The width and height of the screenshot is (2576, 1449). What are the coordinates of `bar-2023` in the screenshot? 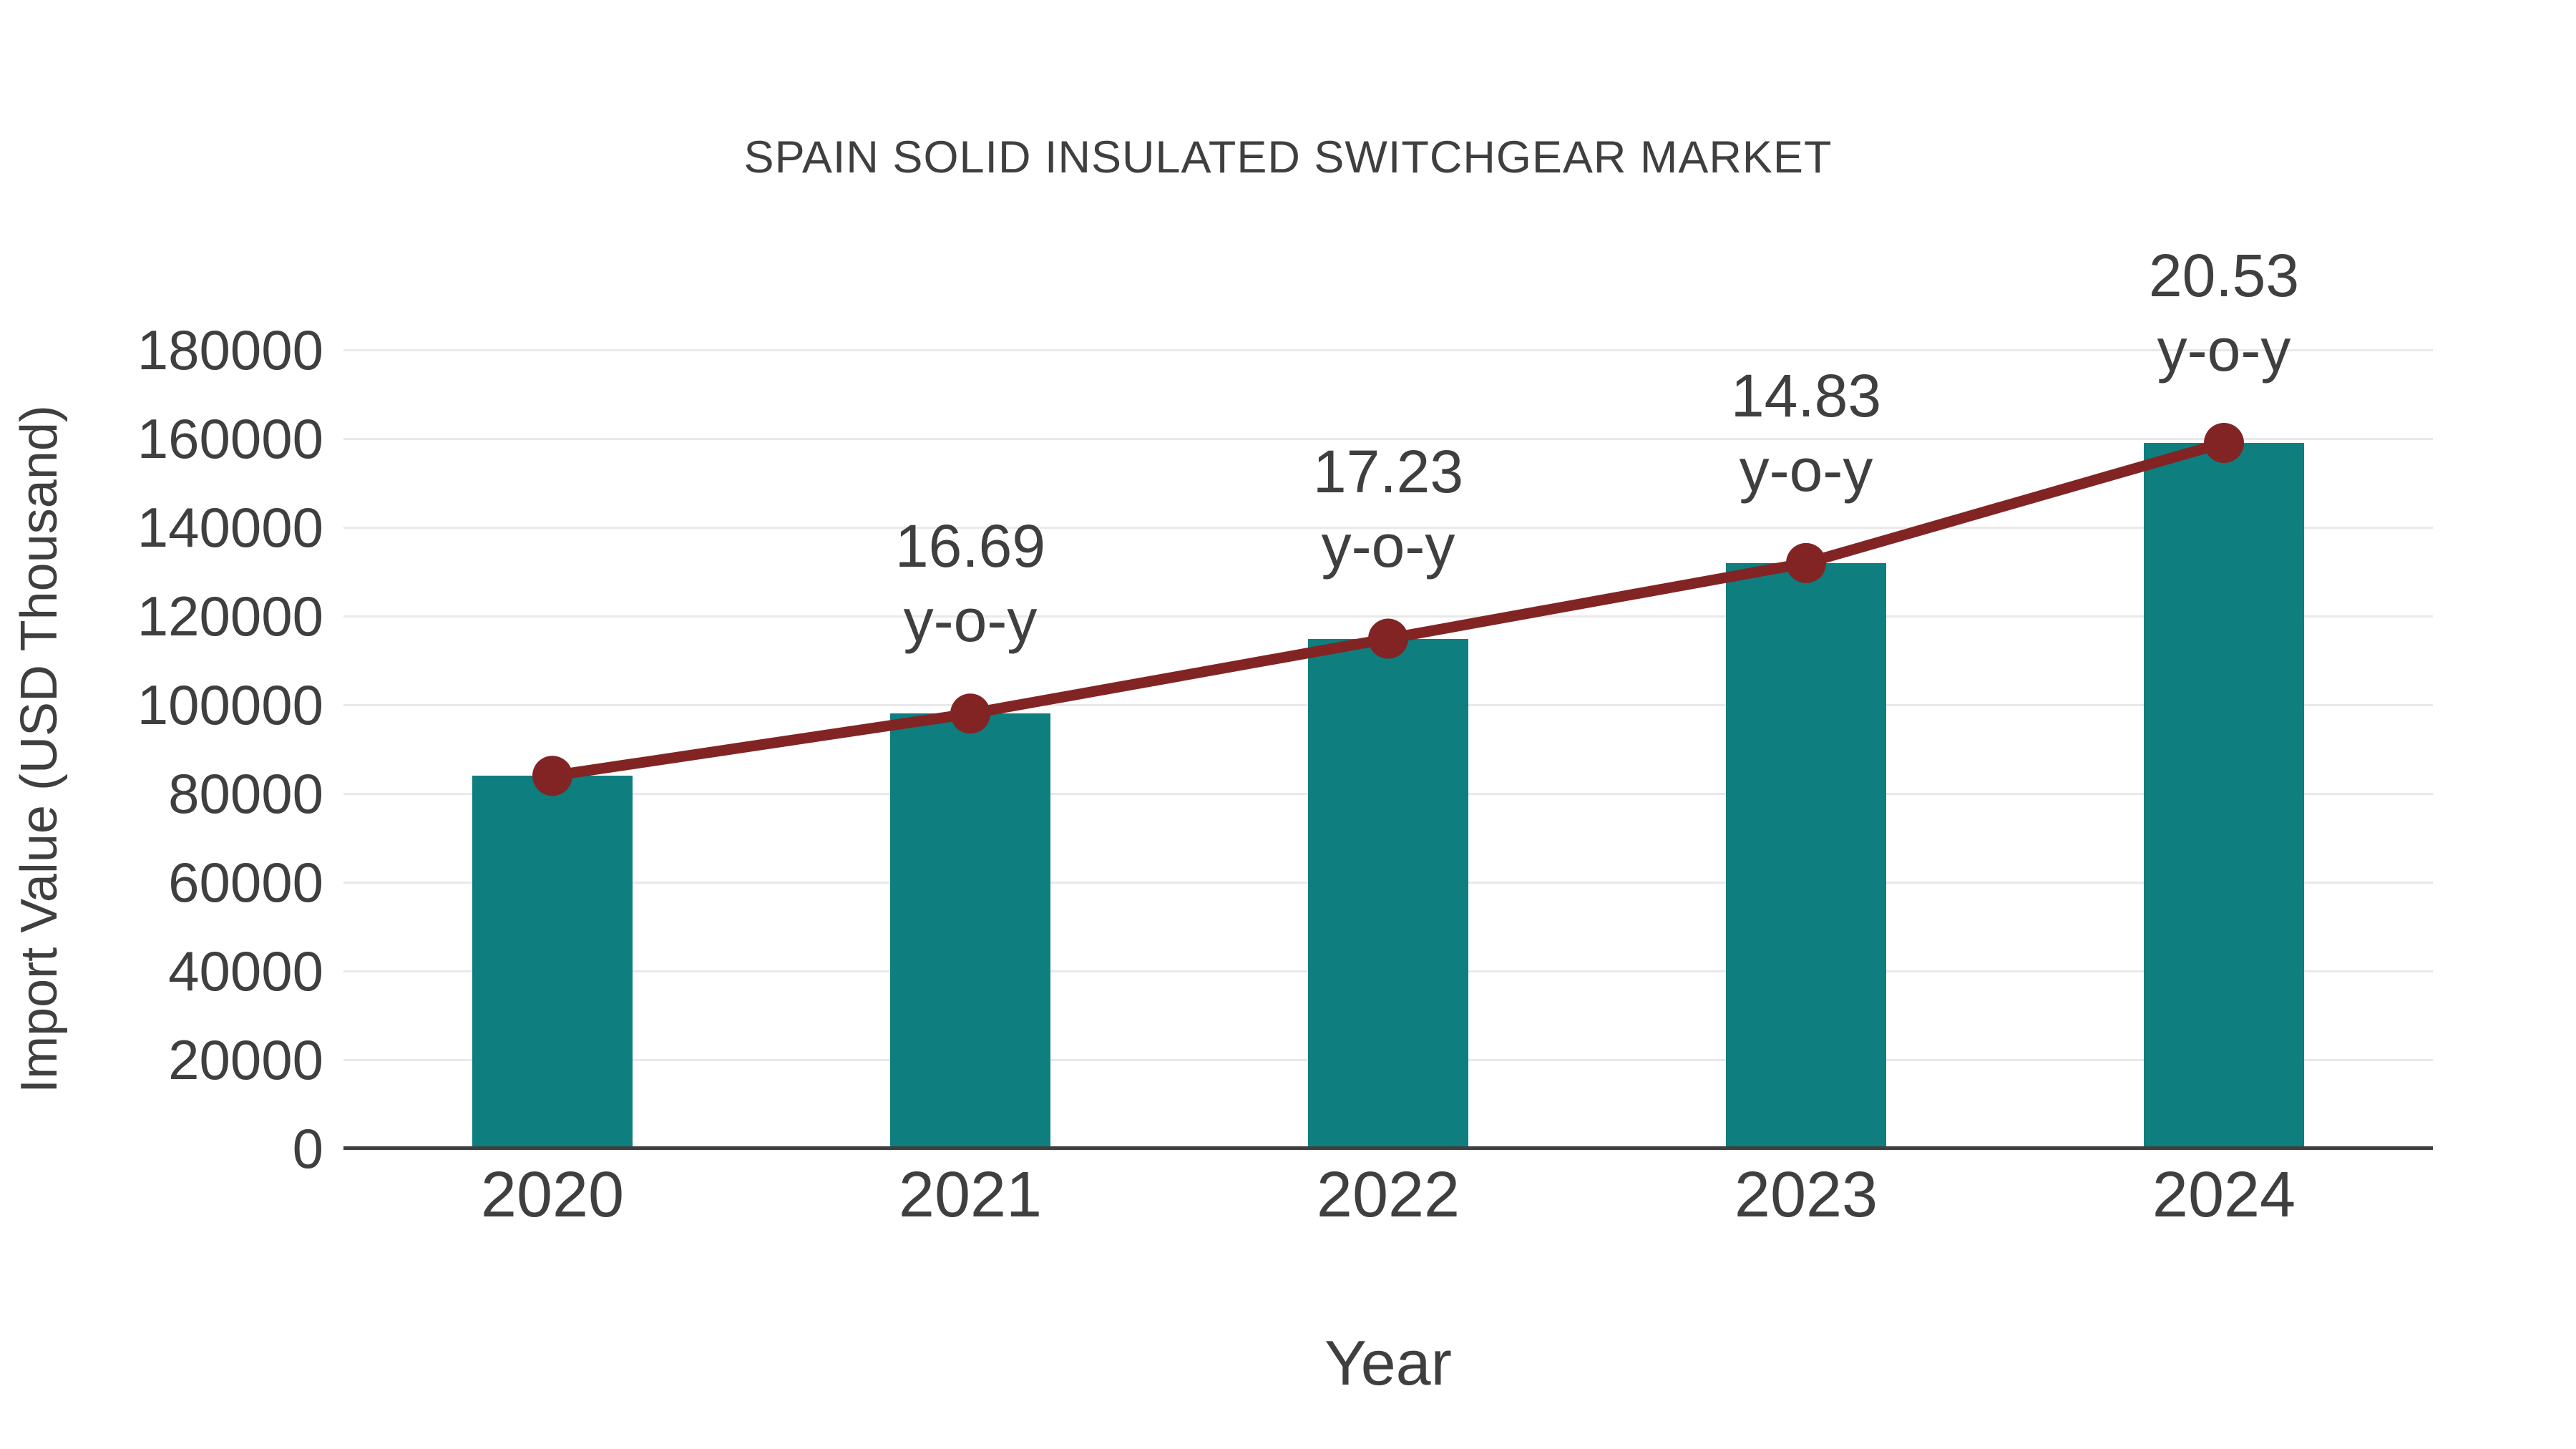 It's located at (1806, 855).